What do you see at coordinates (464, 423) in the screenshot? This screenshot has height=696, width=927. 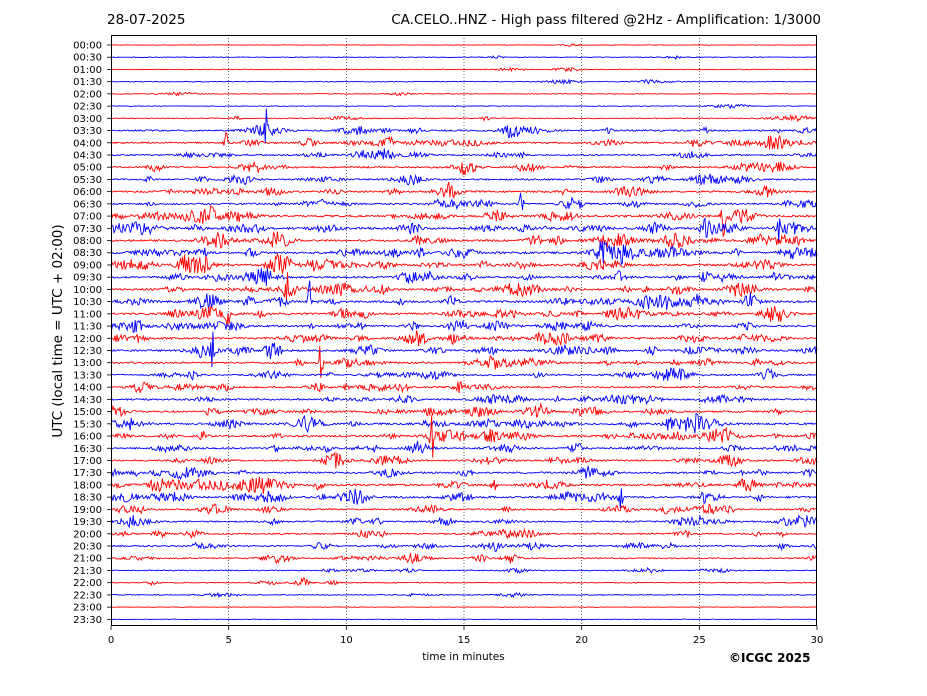 I see `trace-15:30` at bounding box center [464, 423].